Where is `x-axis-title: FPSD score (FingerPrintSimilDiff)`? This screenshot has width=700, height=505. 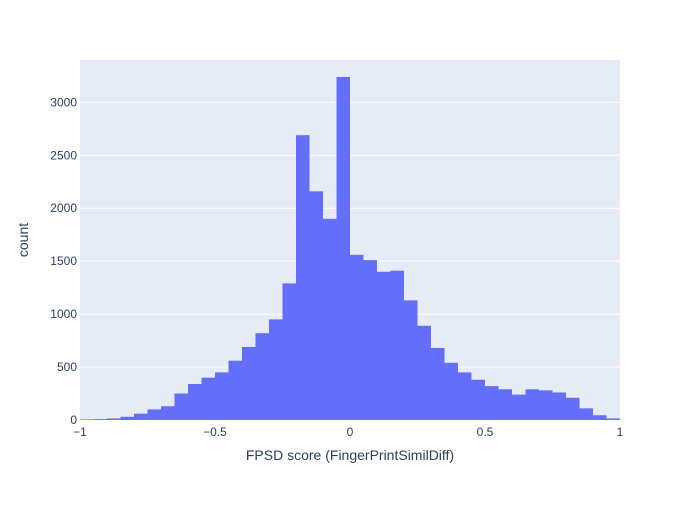 x-axis-title: FPSD score (FingerPrintSimilDiff) is located at coordinates (350, 455).